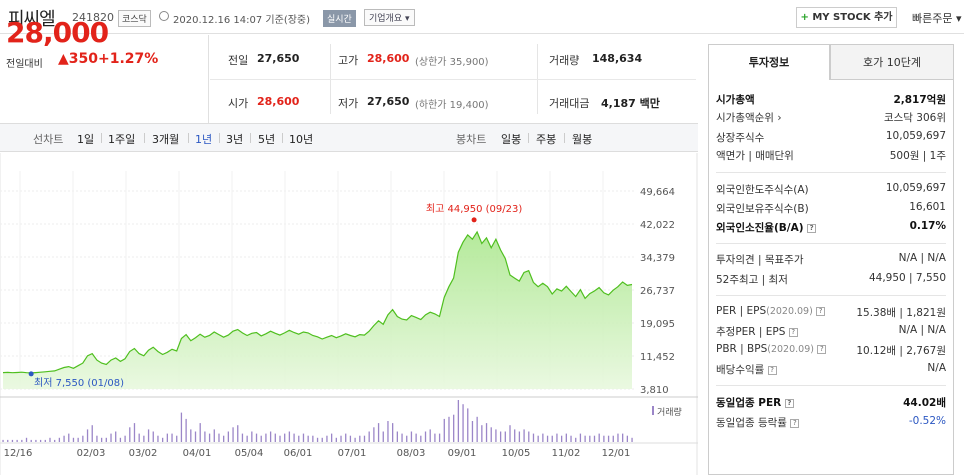 The height and width of the screenshot is (475, 964). I want to click on x-tick-label: 10/05, so click(516, 453).